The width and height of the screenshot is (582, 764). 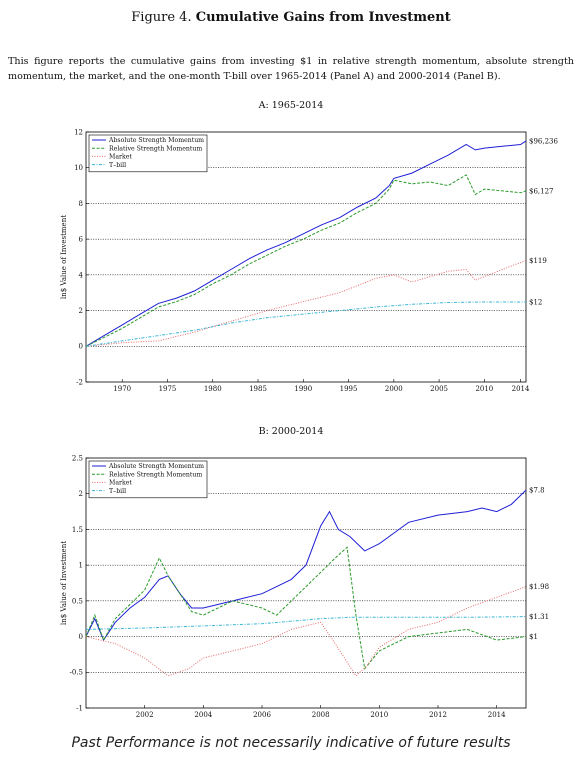 What do you see at coordinates (497, 715) in the screenshot?
I see `panel-b-xtick-label-6: 2014` at bounding box center [497, 715].